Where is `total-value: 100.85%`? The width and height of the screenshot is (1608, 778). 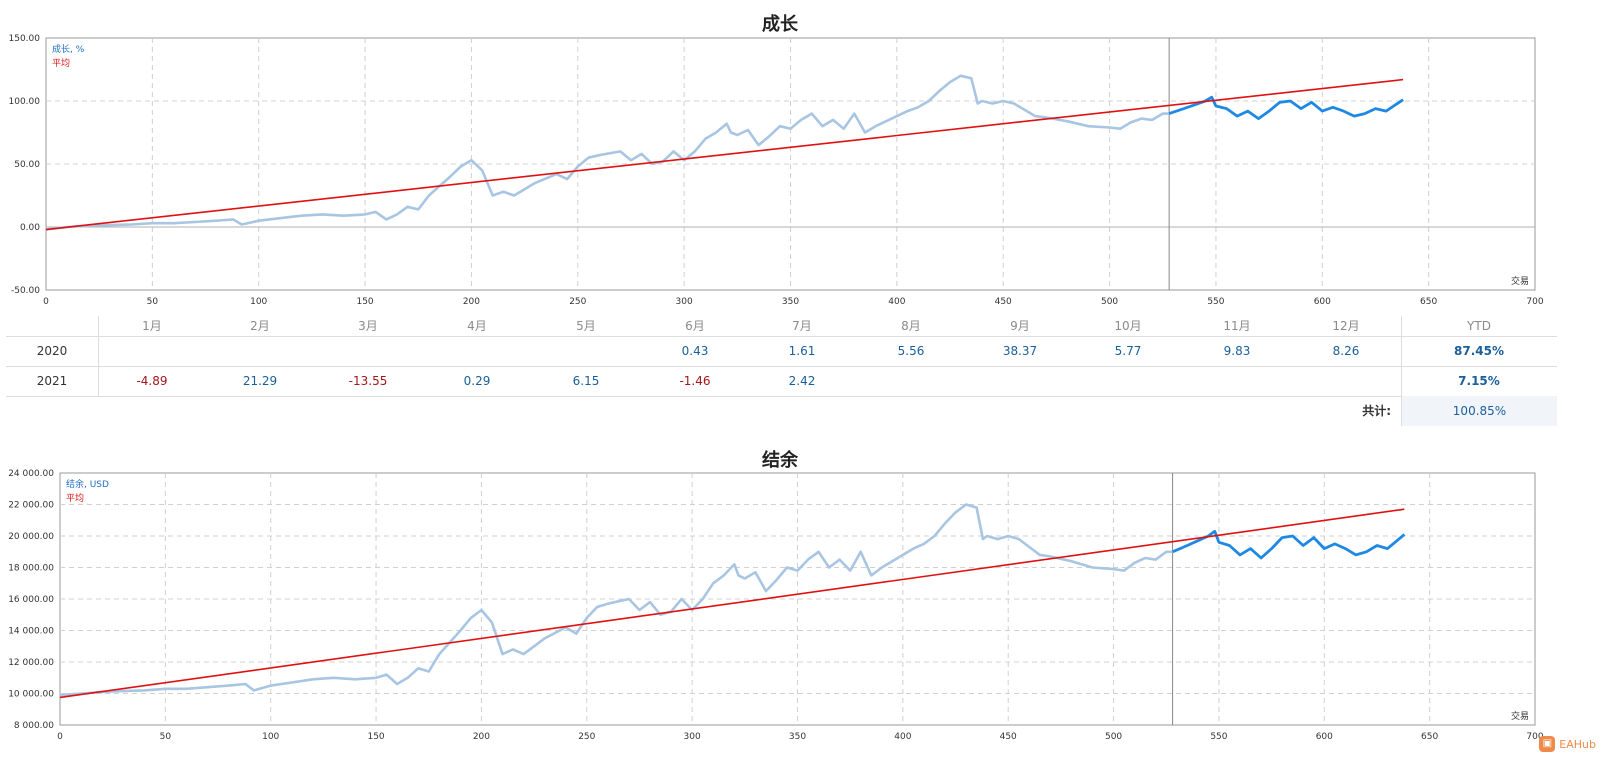
total-value: 100.85% is located at coordinates (1479, 411).